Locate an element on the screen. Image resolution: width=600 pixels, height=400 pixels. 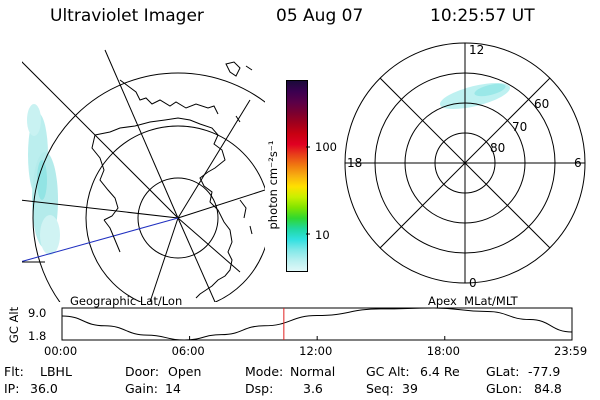
seq-label: Seq: is located at coordinates (380, 388).